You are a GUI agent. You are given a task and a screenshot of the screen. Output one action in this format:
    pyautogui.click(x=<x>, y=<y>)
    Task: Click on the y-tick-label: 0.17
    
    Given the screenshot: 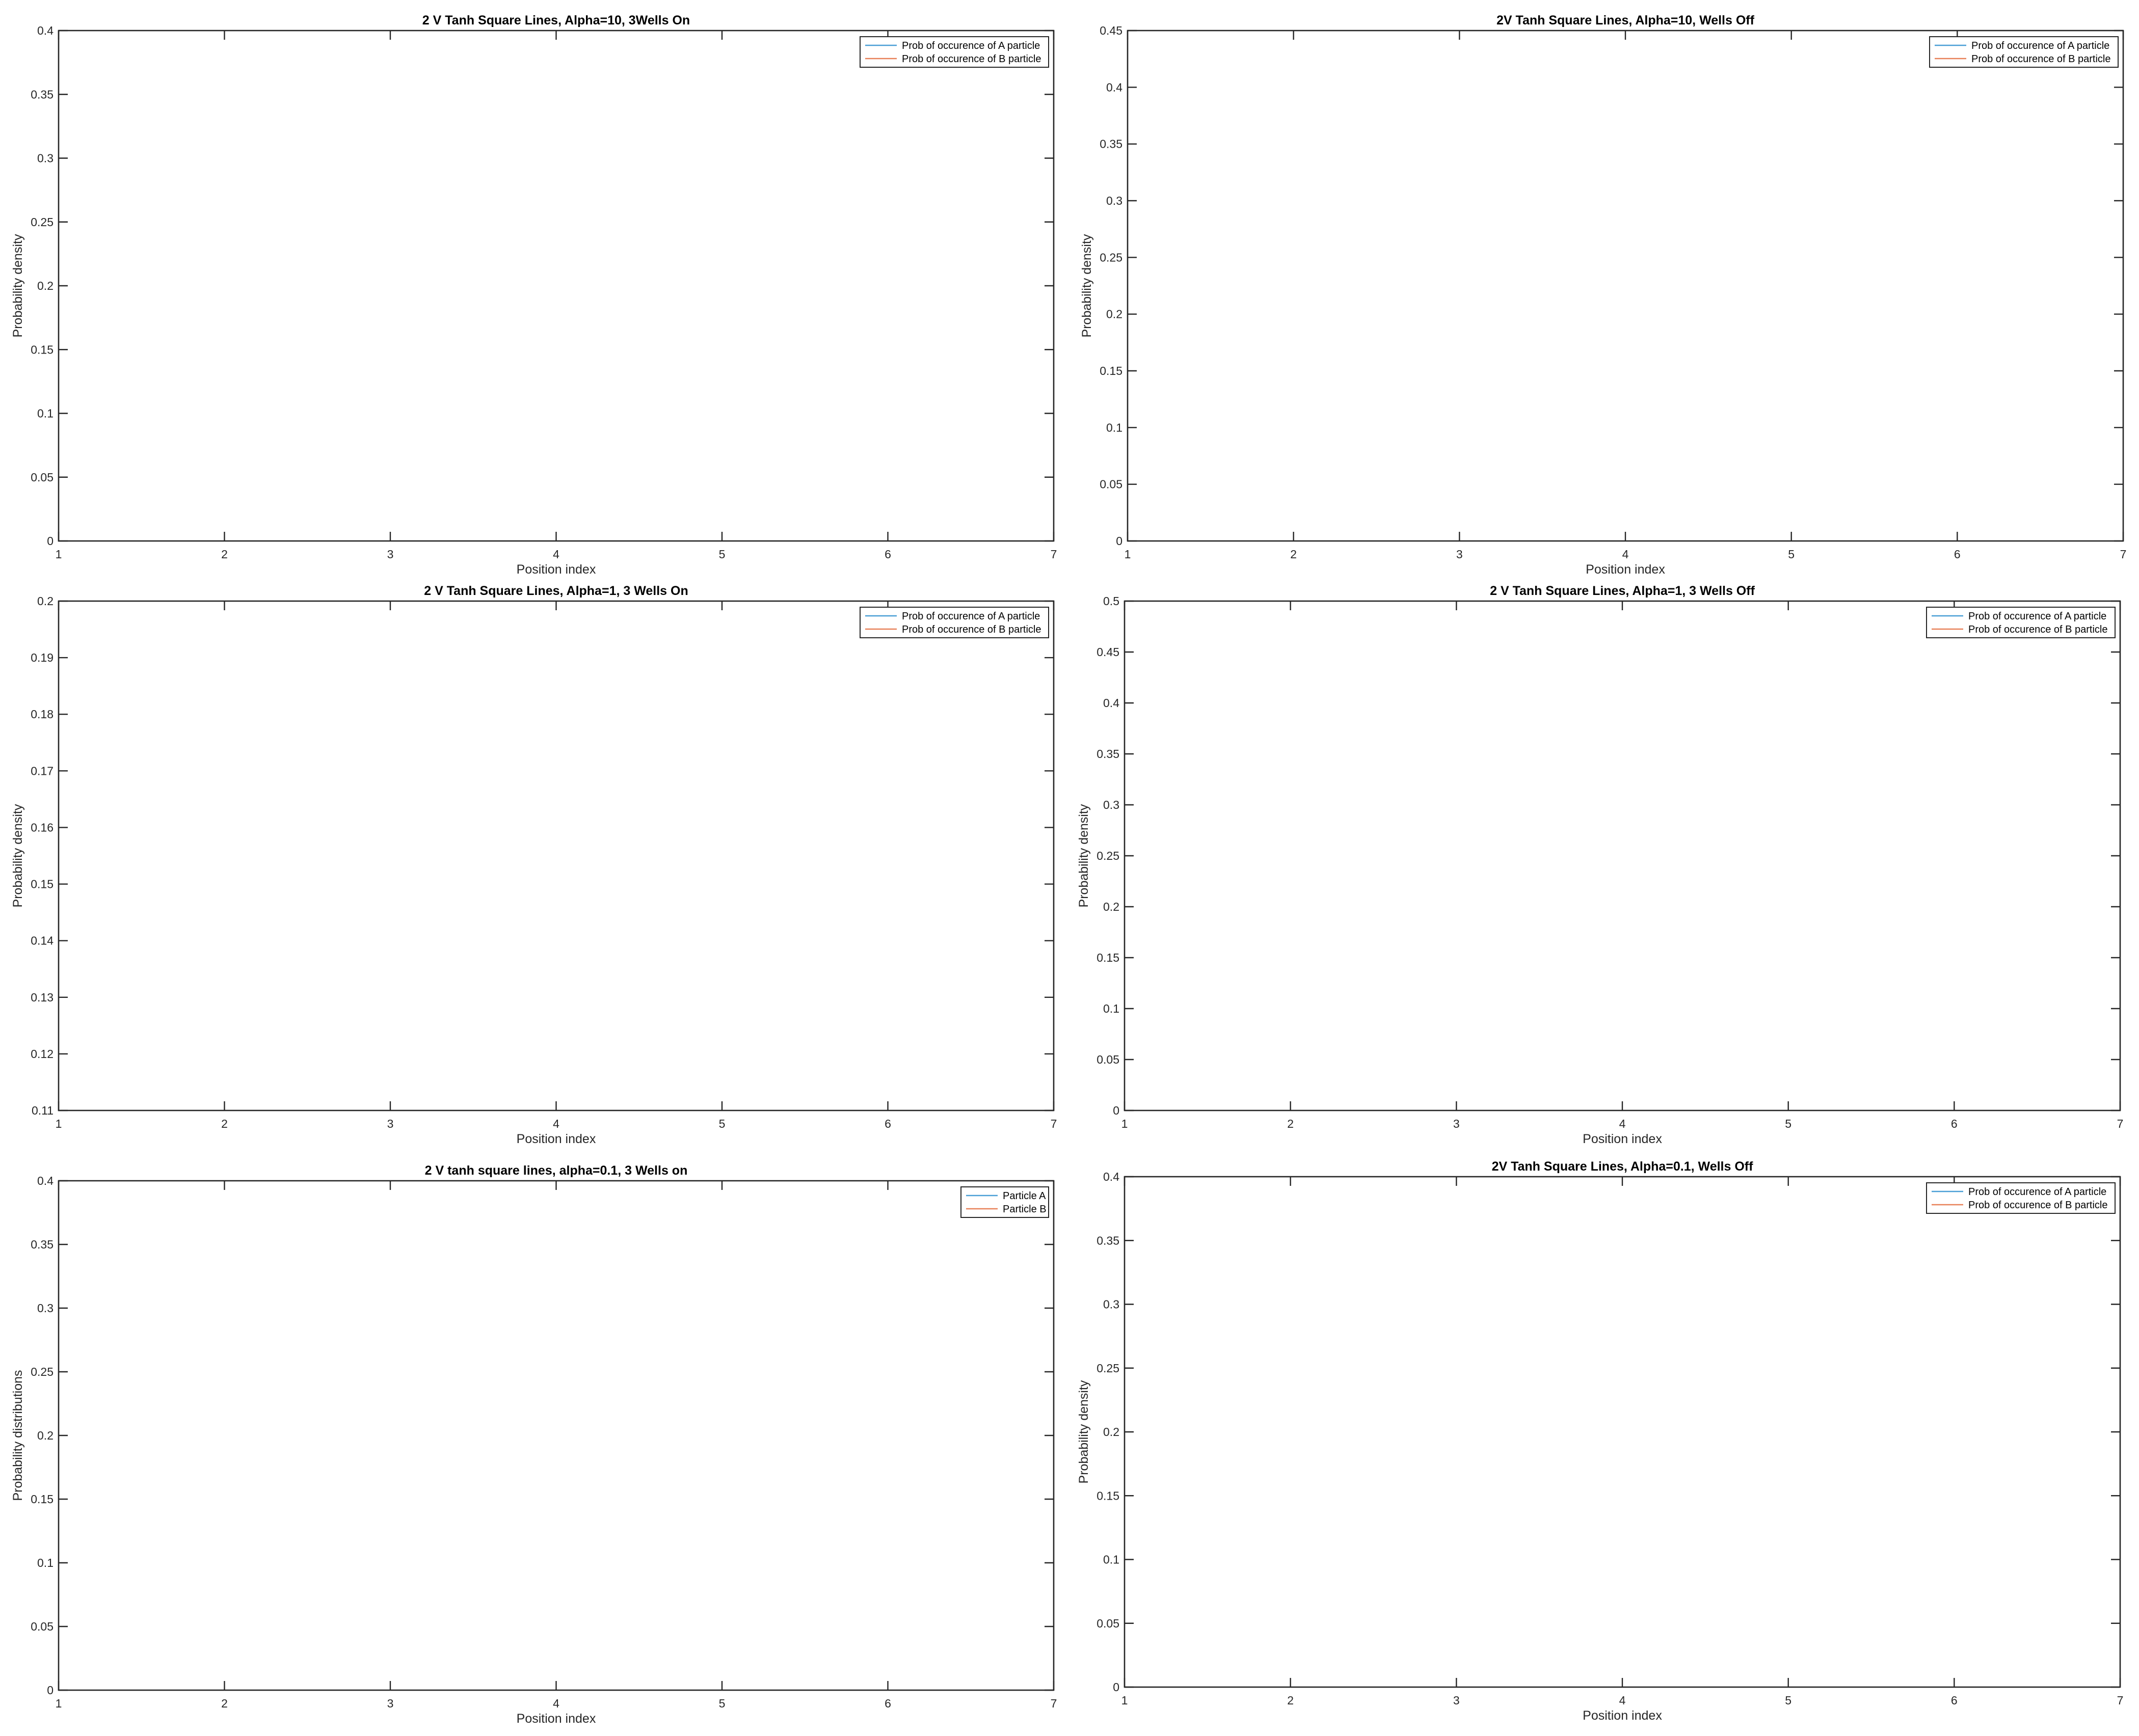 What is the action you would take?
    pyautogui.click(x=42, y=770)
    